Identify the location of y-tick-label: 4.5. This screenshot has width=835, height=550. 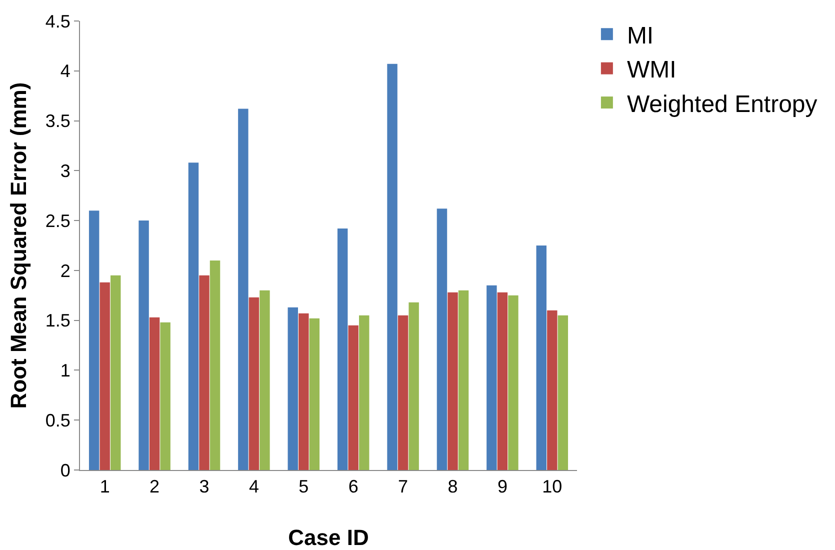
(57, 21).